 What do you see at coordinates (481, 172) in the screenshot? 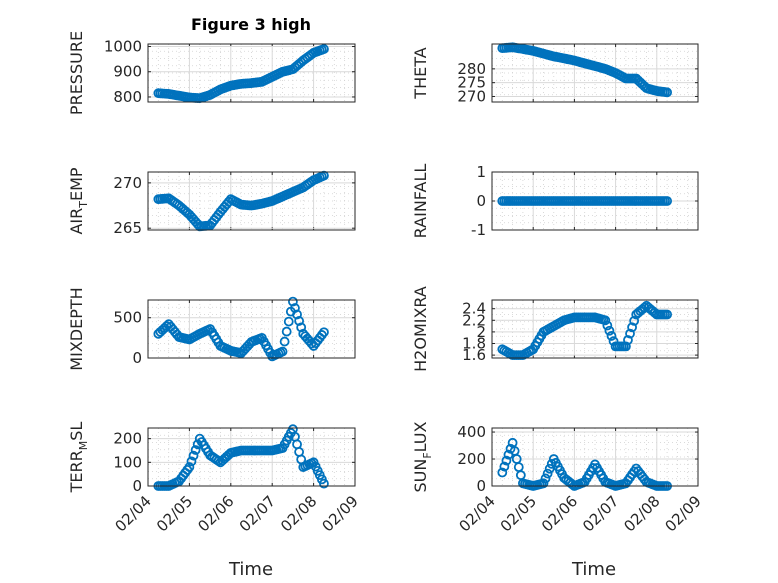
I see `y-tick-label: 1` at bounding box center [481, 172].